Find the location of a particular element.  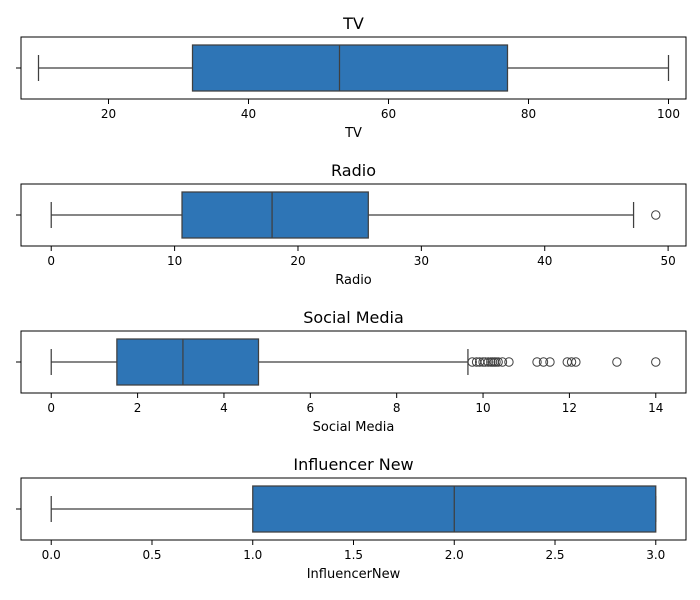

x-tick-label: 1.5 is located at coordinates (353, 555).